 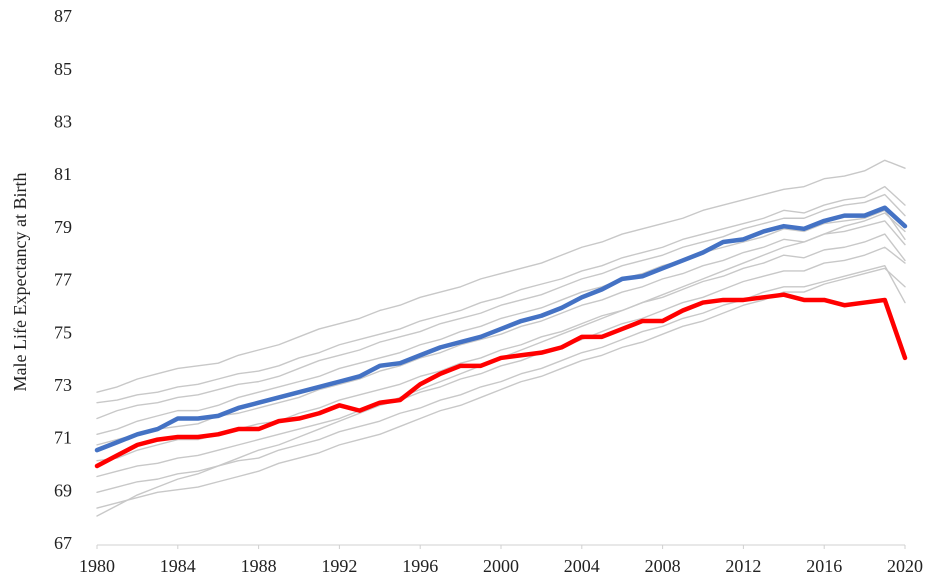 I want to click on y-tick-label: 81, so click(x=63, y=174).